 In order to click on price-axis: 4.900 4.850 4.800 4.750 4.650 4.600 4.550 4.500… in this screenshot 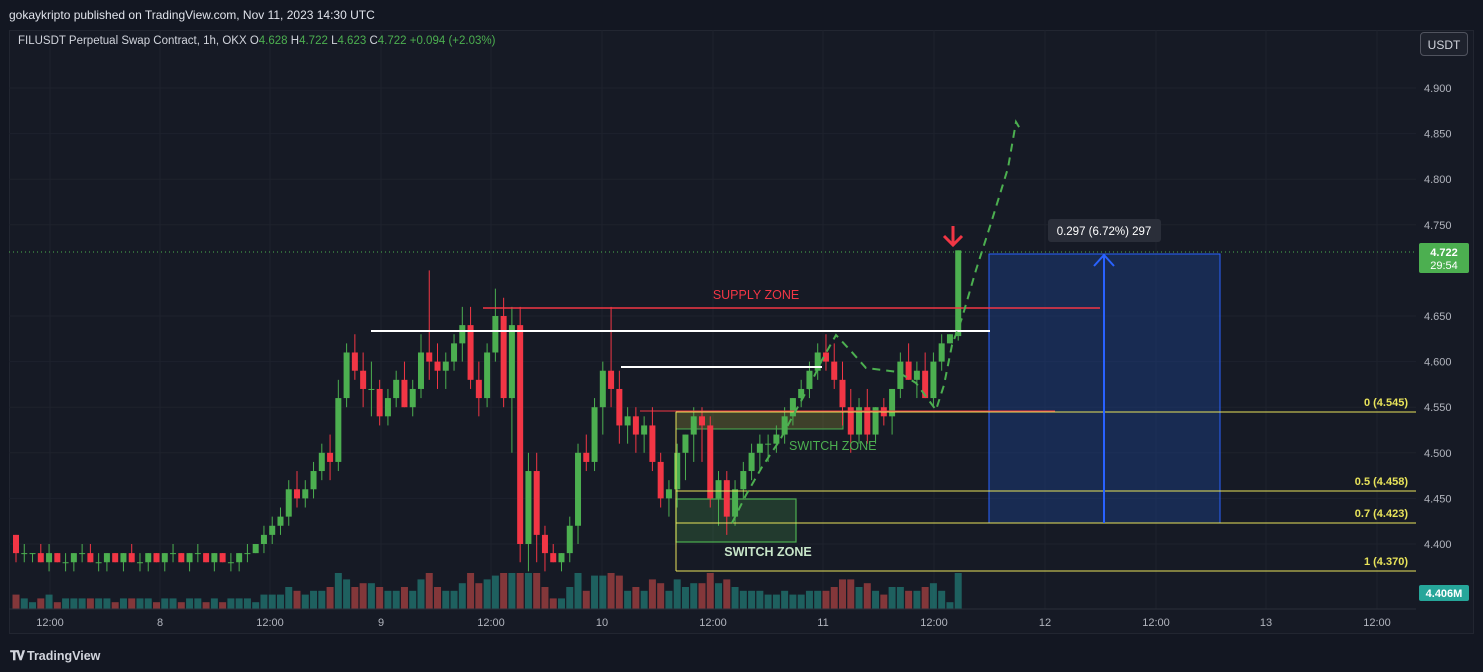, I will do `click(1438, 317)`.